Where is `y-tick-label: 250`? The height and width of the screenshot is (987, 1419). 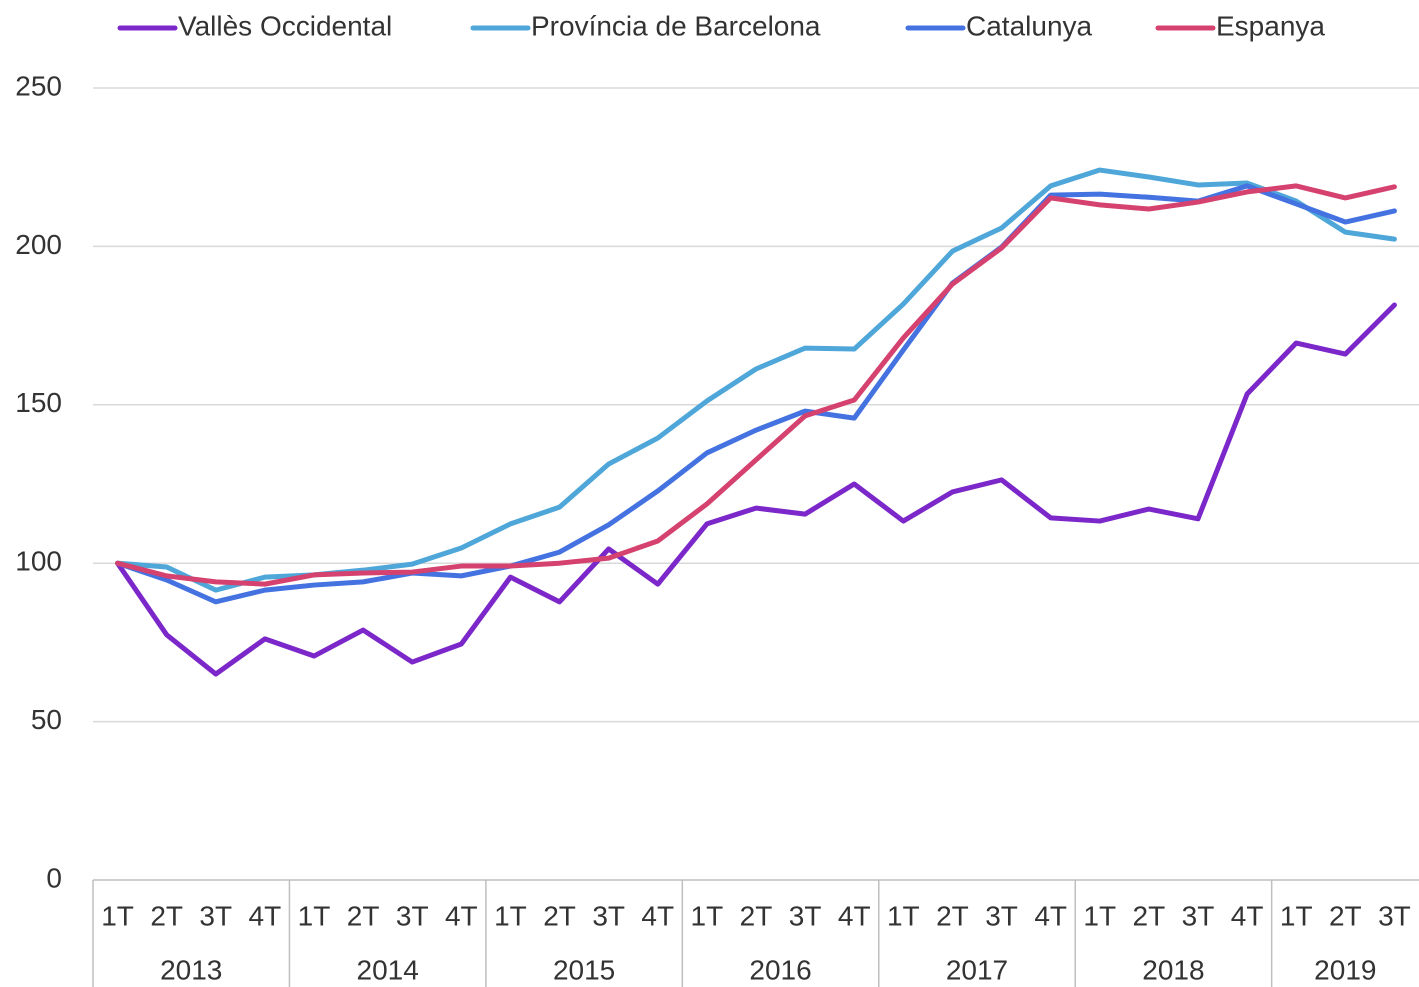
y-tick-label: 250 is located at coordinates (38, 85).